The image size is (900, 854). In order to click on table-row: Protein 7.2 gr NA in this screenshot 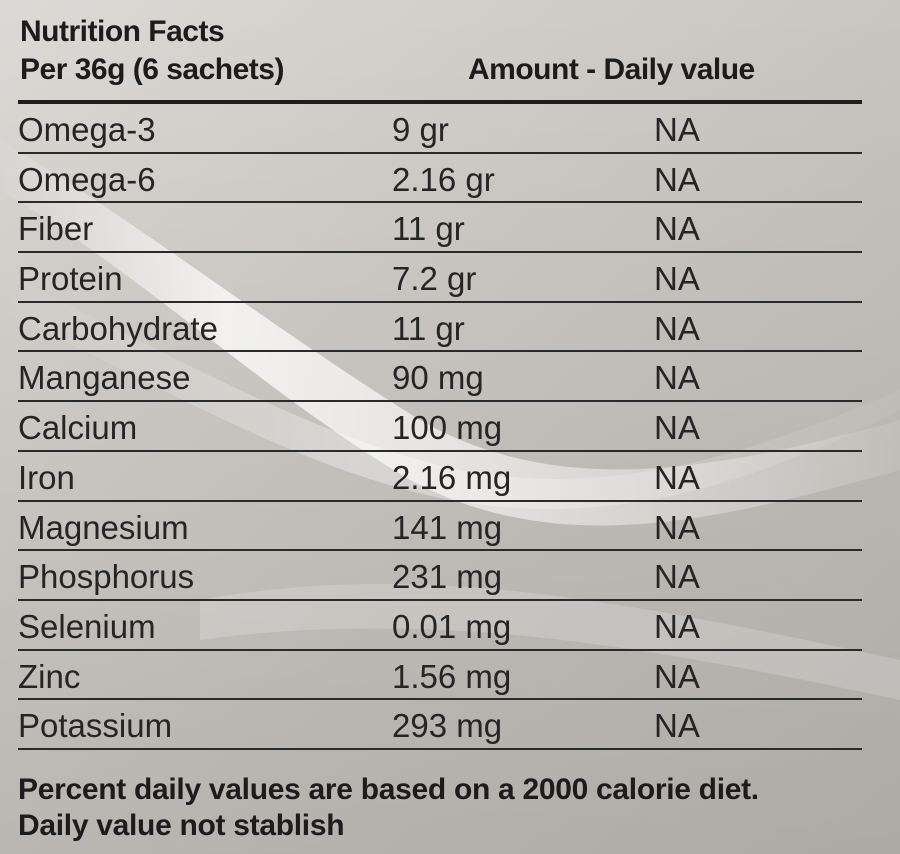, I will do `click(440, 278)`.